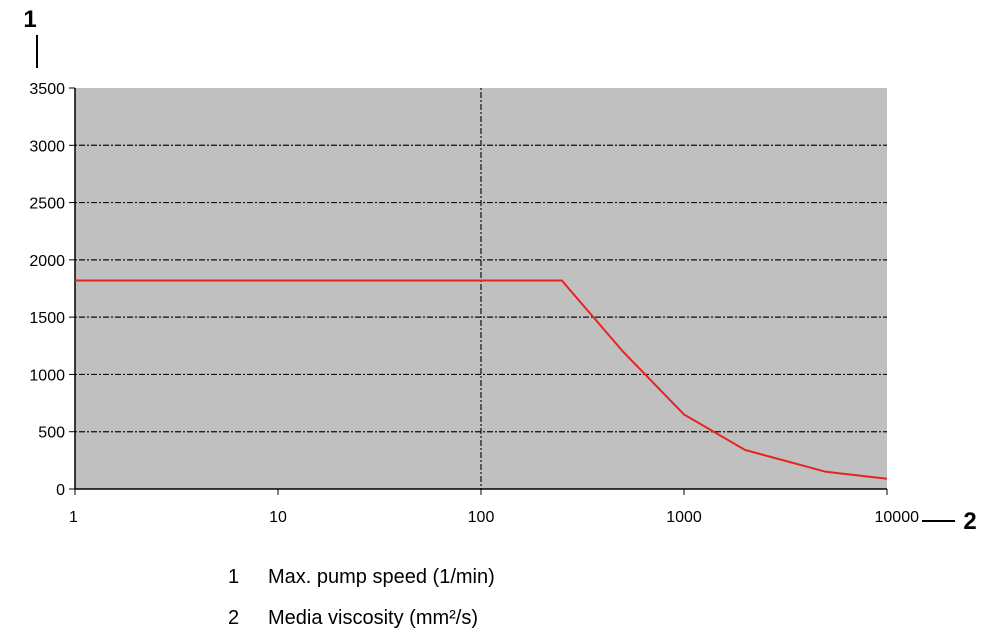  What do you see at coordinates (949, 521) in the screenshot?
I see `x-axis-marker-group: 2` at bounding box center [949, 521].